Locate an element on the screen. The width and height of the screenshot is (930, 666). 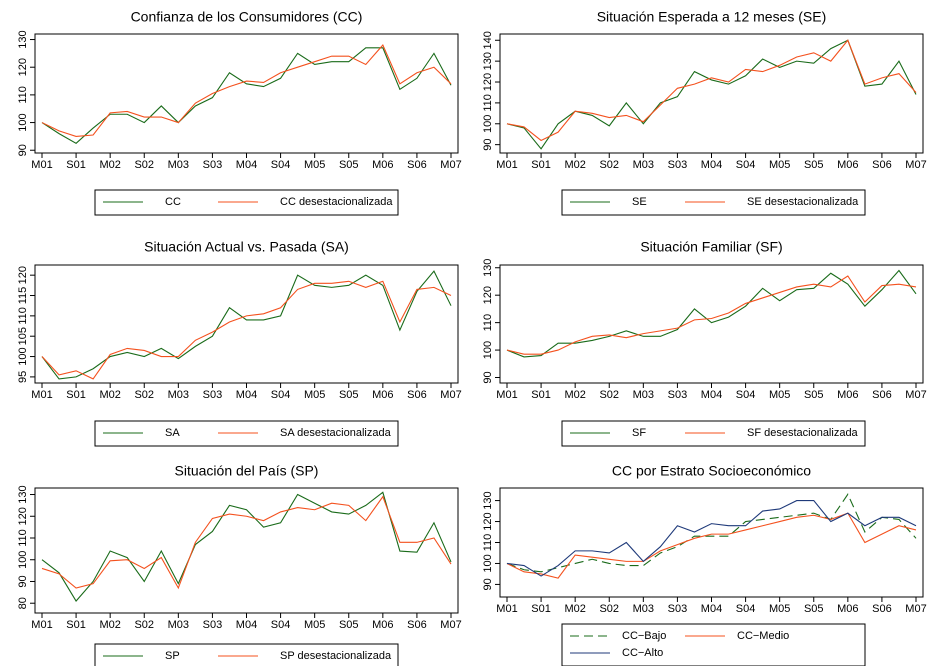
chart-title: Situación Familiar (SF) is located at coordinates (711, 247).